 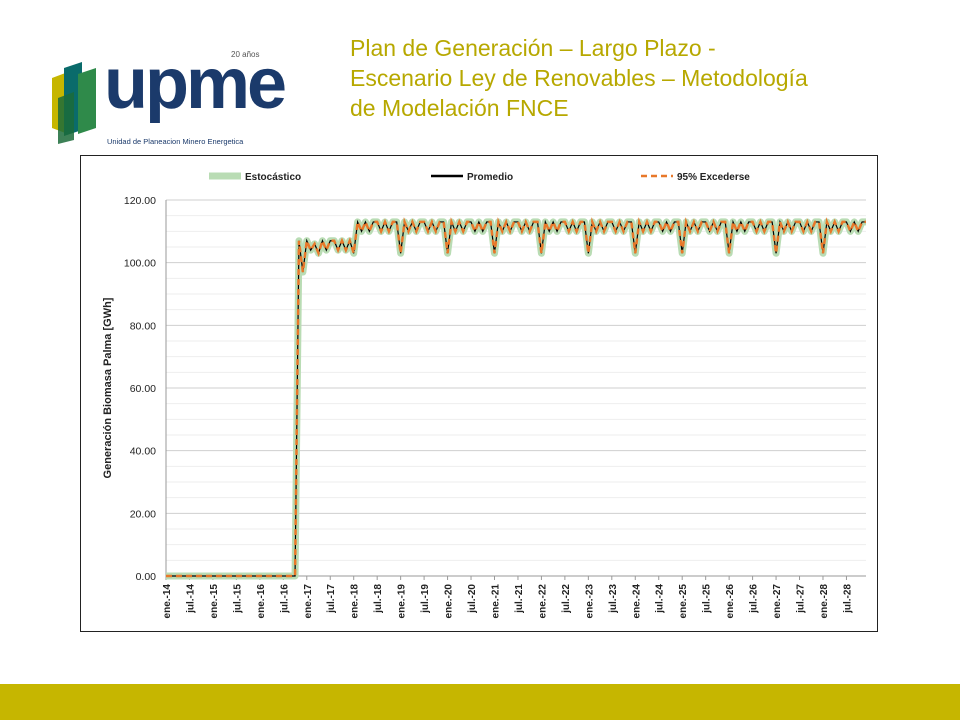 What do you see at coordinates (190, 599) in the screenshot?
I see `x-tick-label: jul.-14` at bounding box center [190, 599].